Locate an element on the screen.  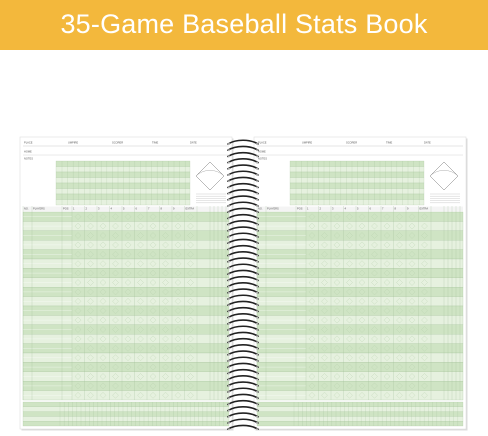
header-field: SCORER is located at coordinates (351, 143).